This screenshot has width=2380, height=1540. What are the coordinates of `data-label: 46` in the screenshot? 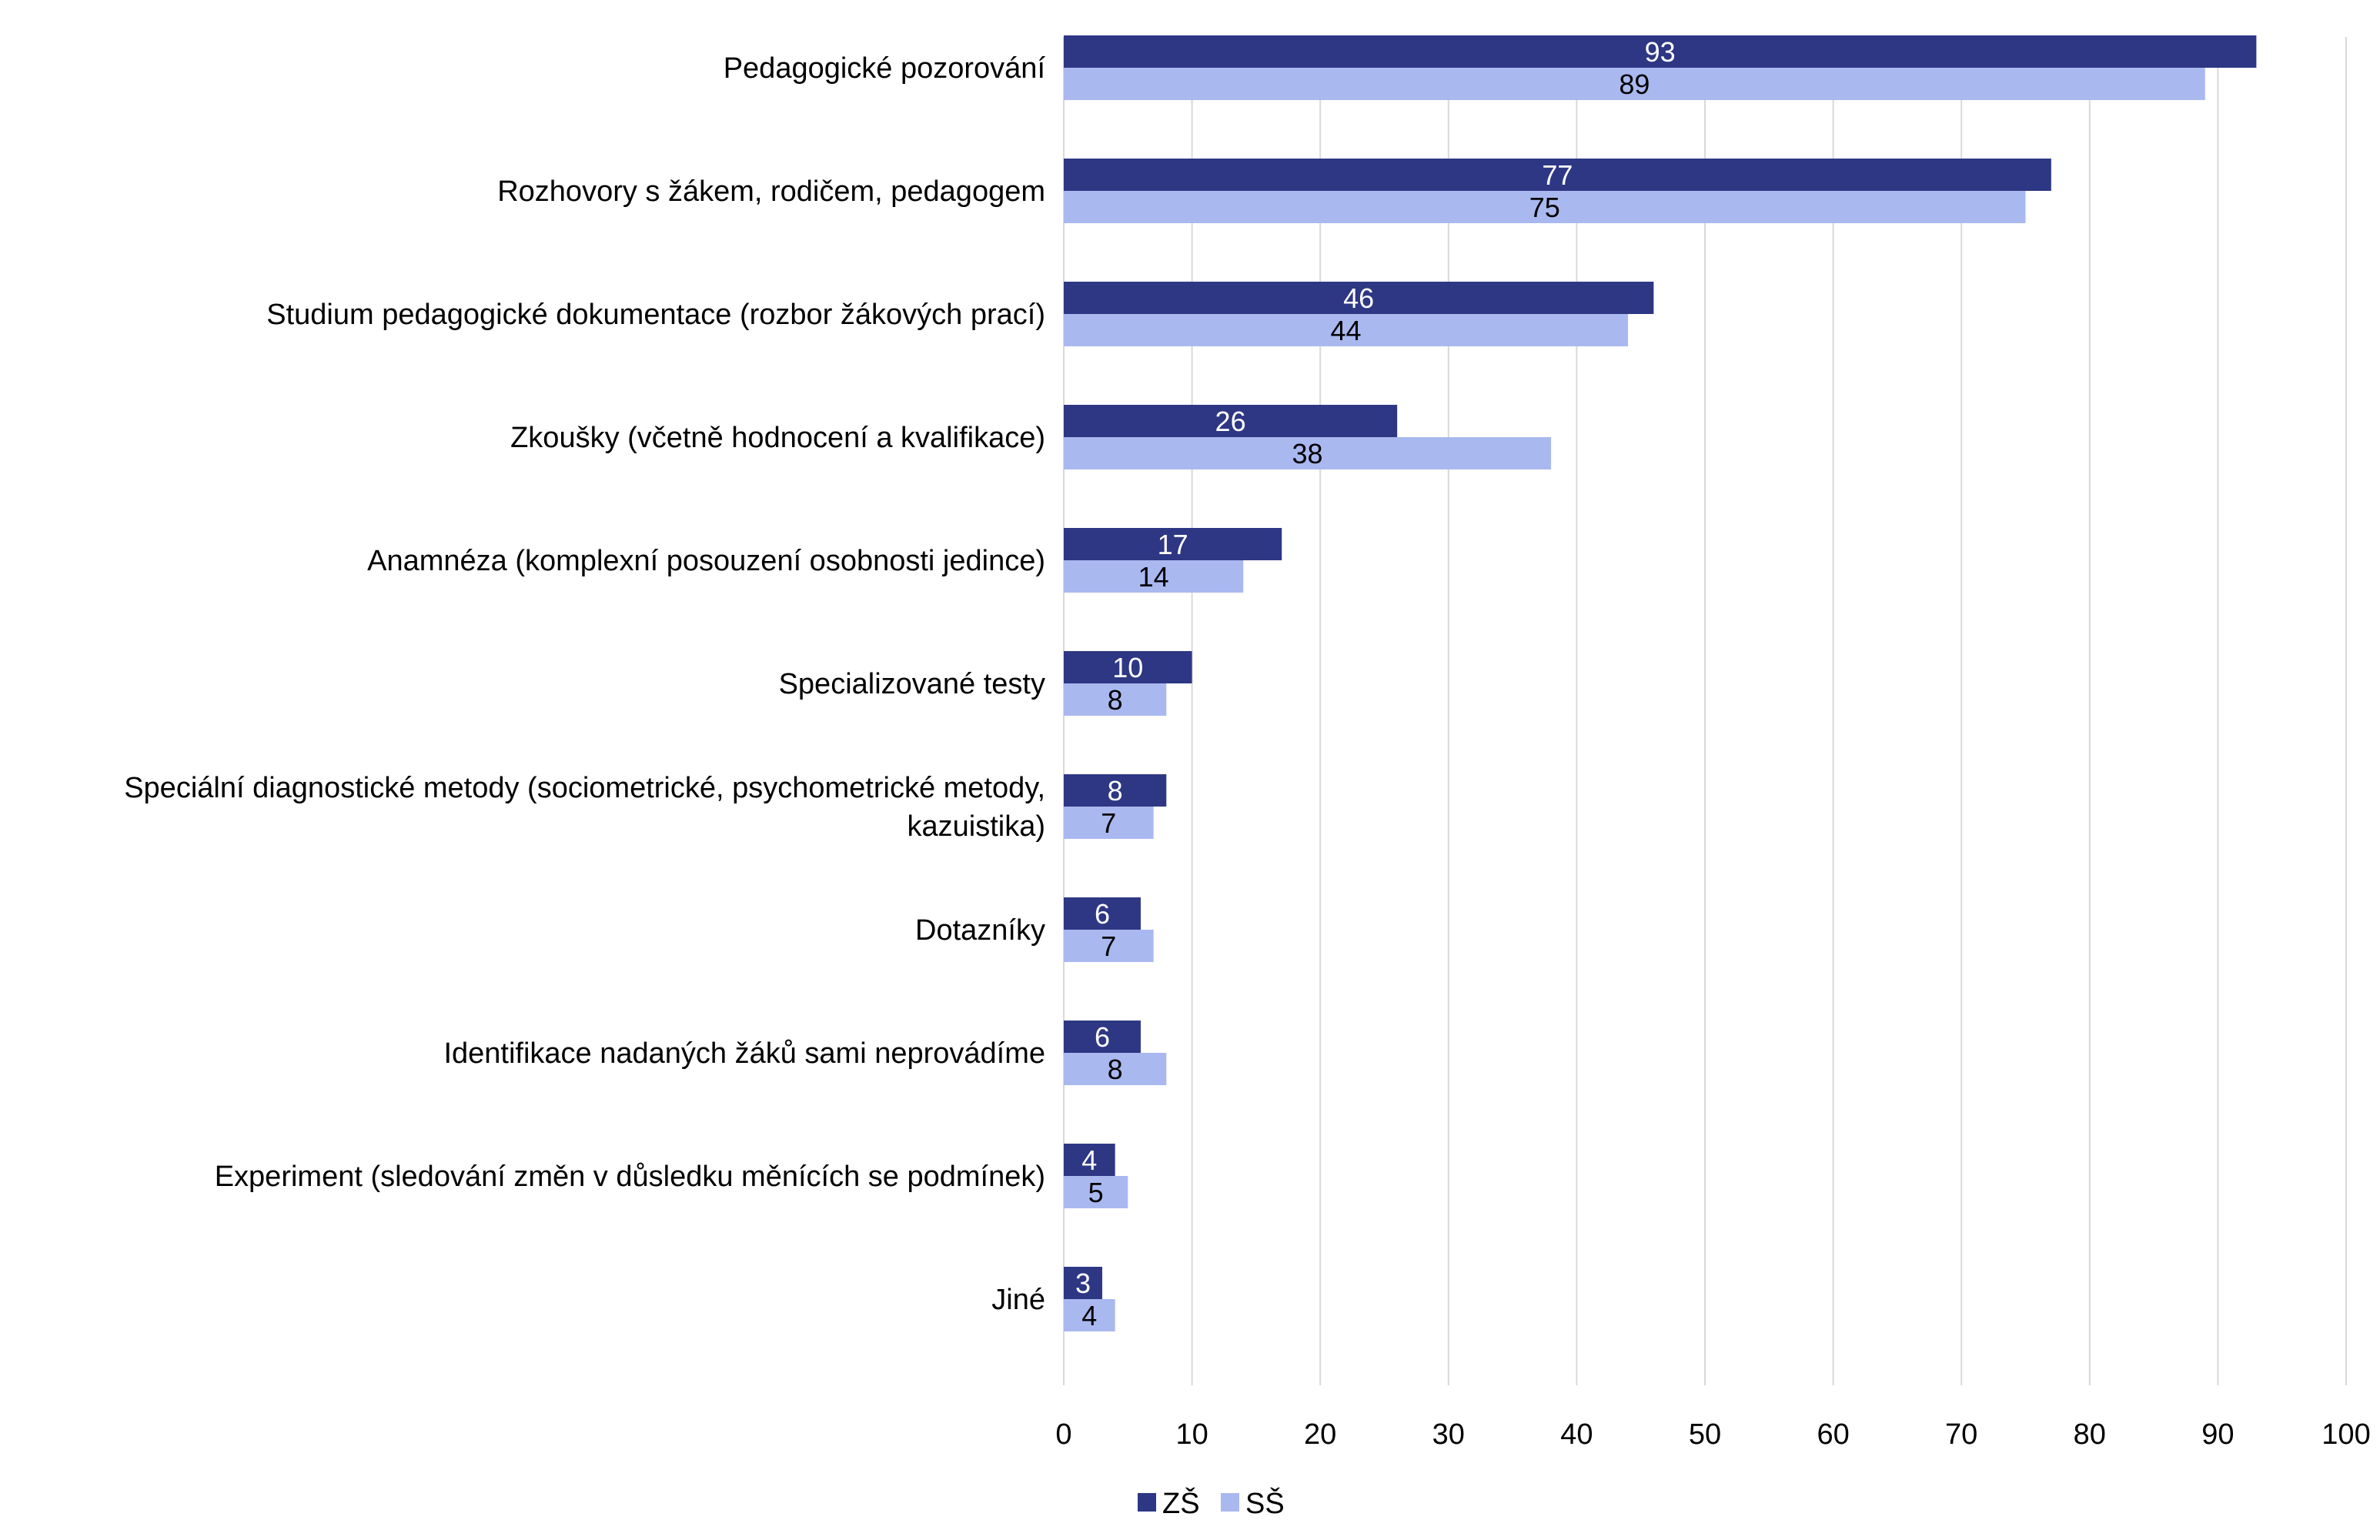 It's located at (1359, 298).